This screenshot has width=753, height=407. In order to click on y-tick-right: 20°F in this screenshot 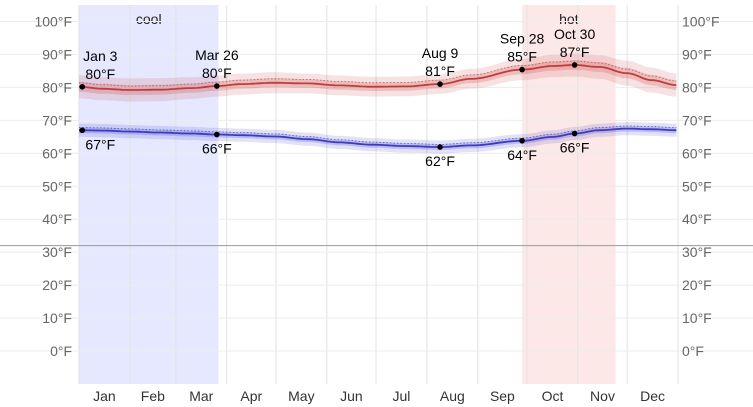, I will do `click(697, 285)`.